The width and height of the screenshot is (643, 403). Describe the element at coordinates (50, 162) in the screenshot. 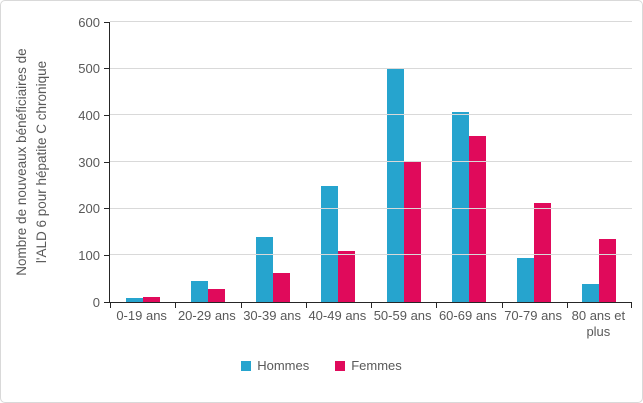

I see `y-axis-tick-labels: 0 100 200 300 400 500 600` at that location.